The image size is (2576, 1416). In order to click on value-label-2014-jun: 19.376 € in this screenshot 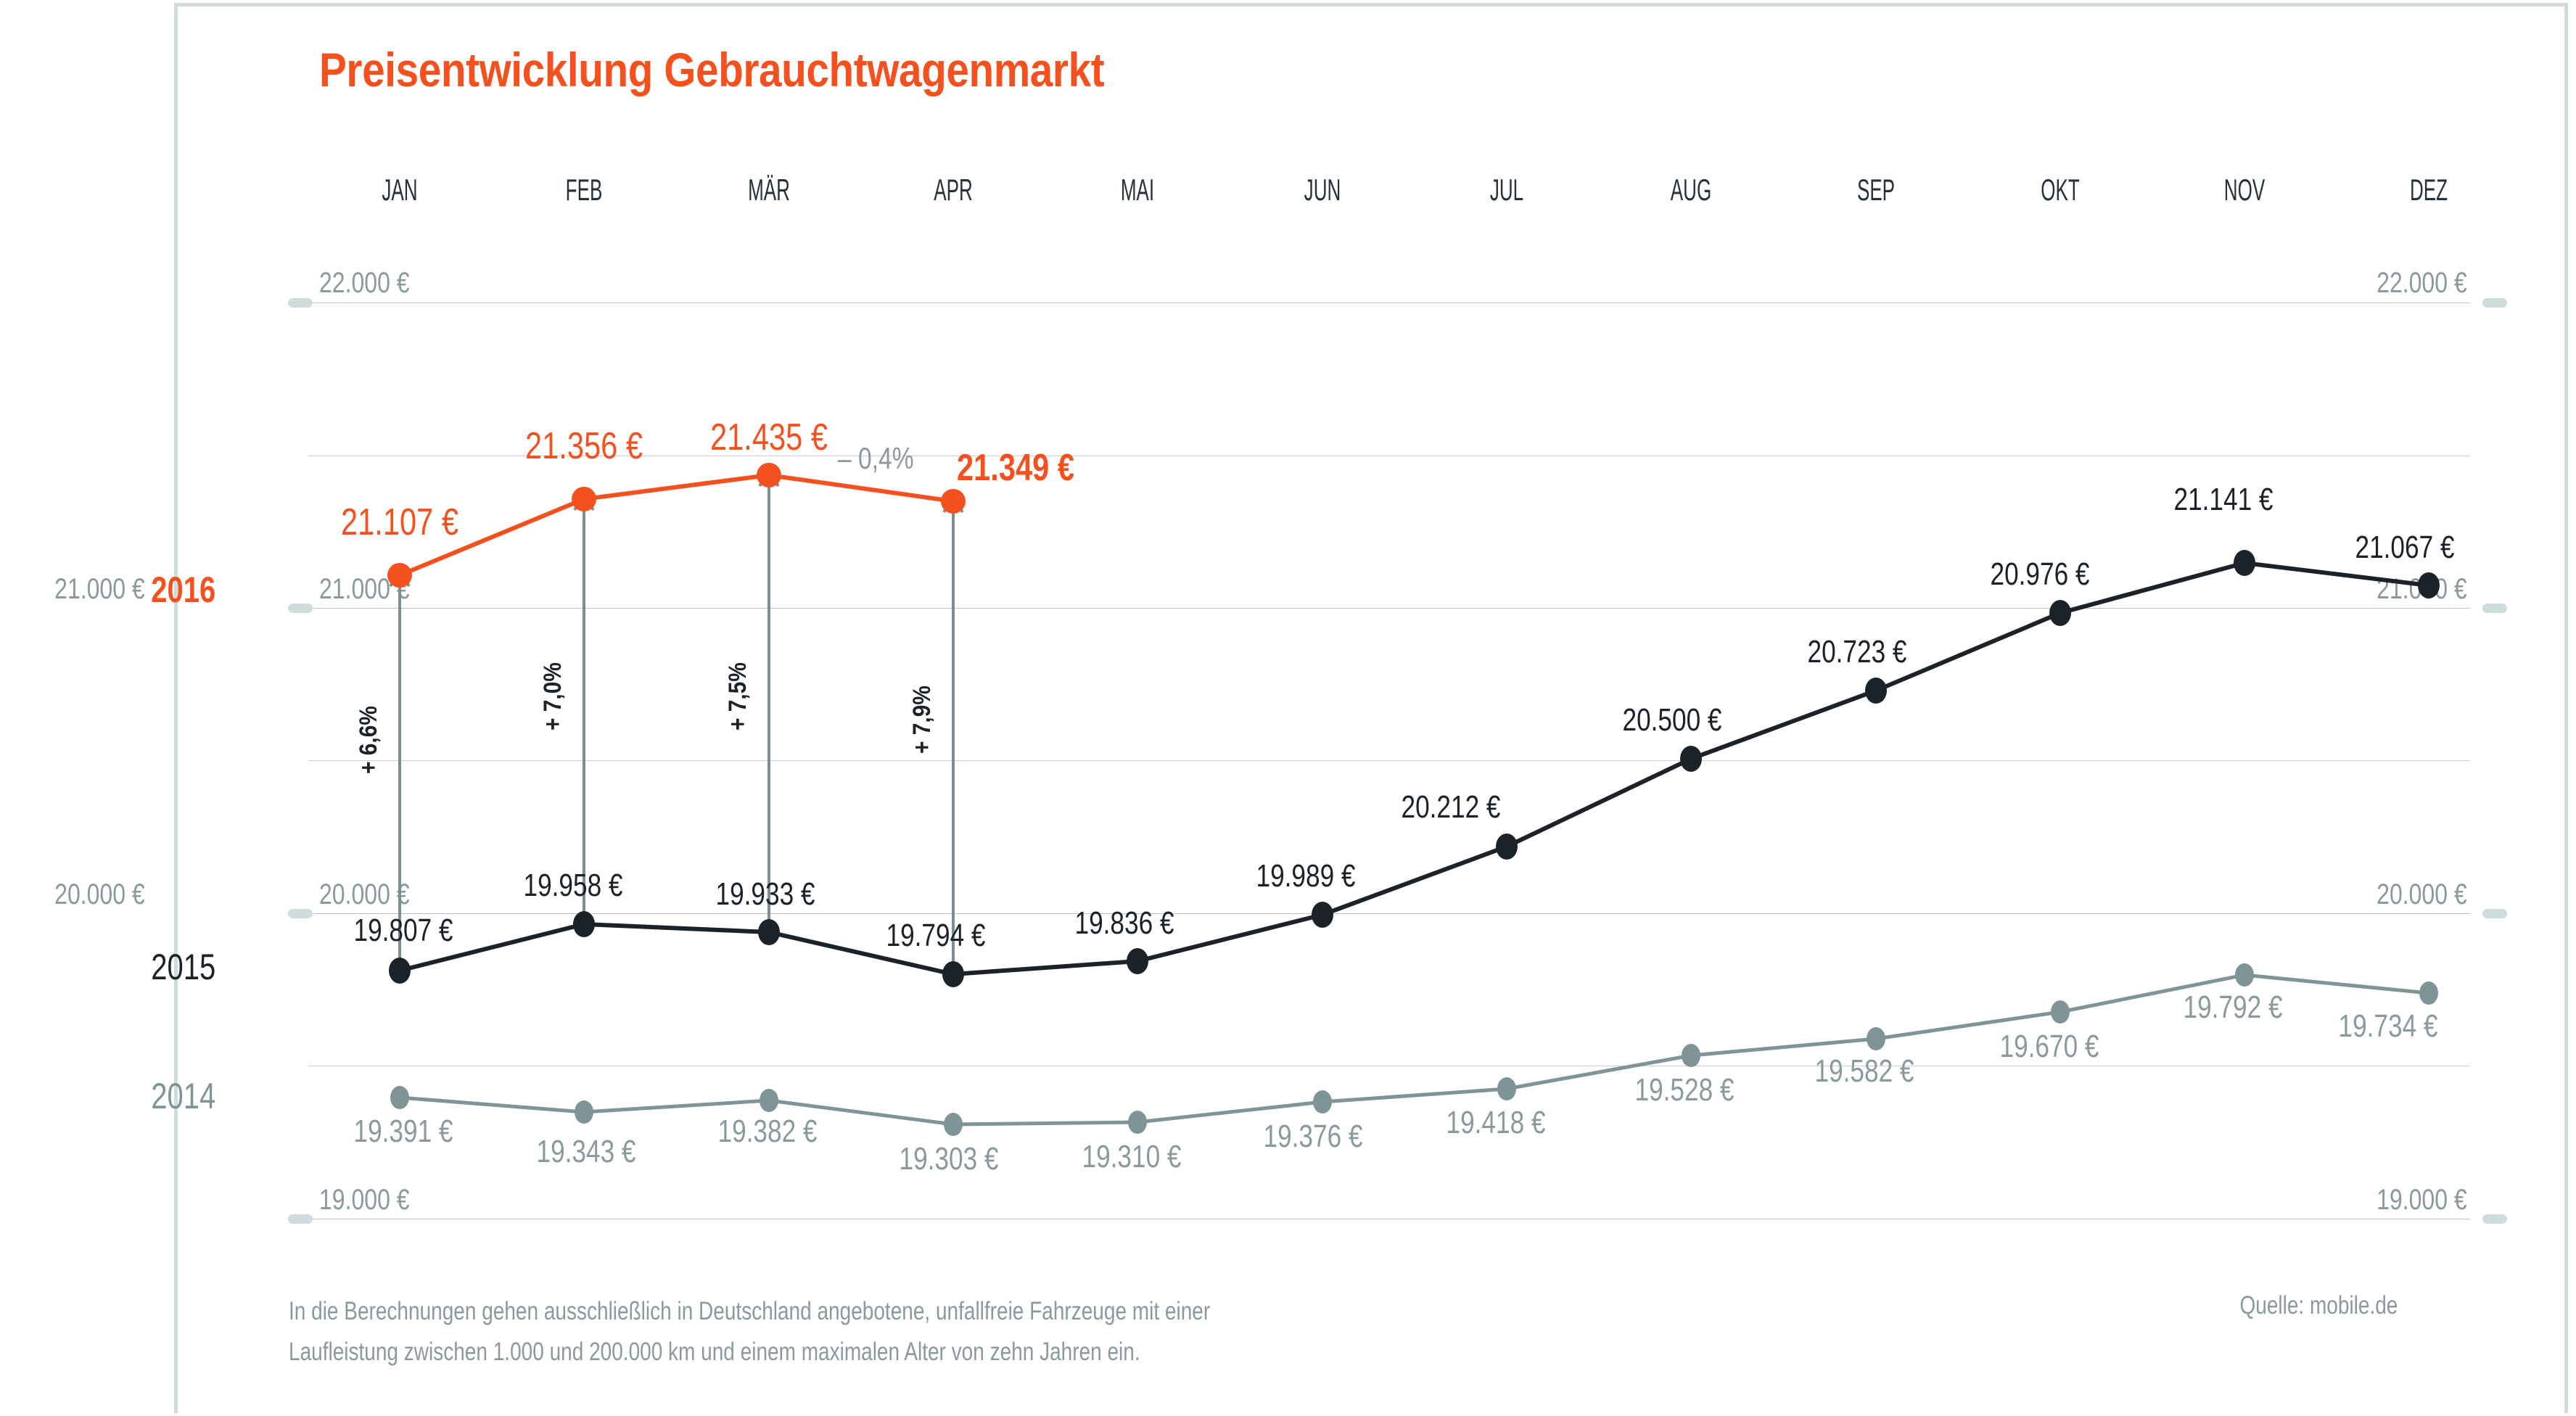, I will do `click(1313, 1136)`.